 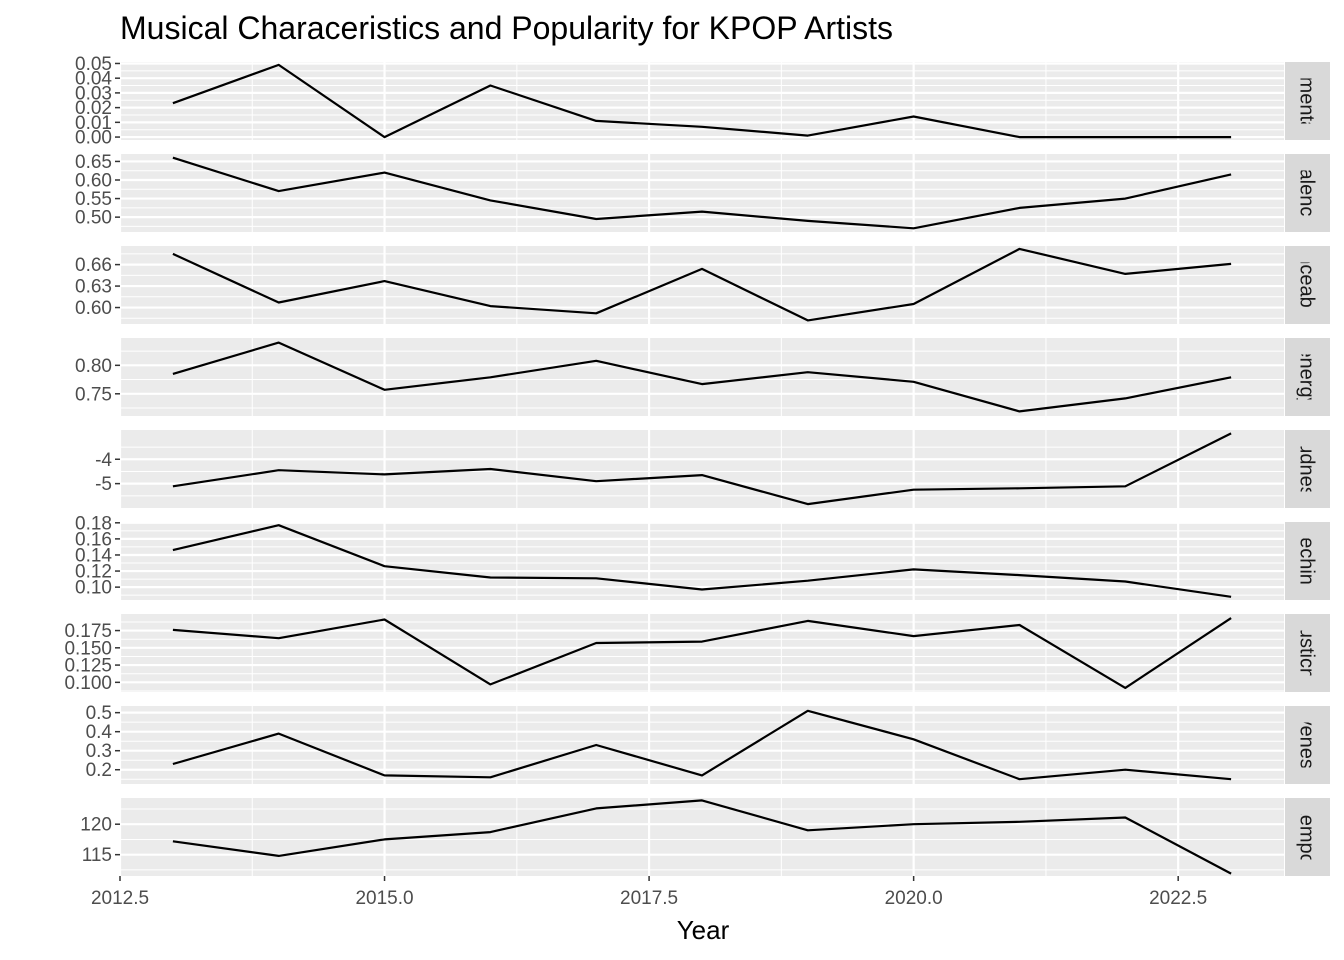 I want to click on series-line-liveness, so click(x=702, y=745).